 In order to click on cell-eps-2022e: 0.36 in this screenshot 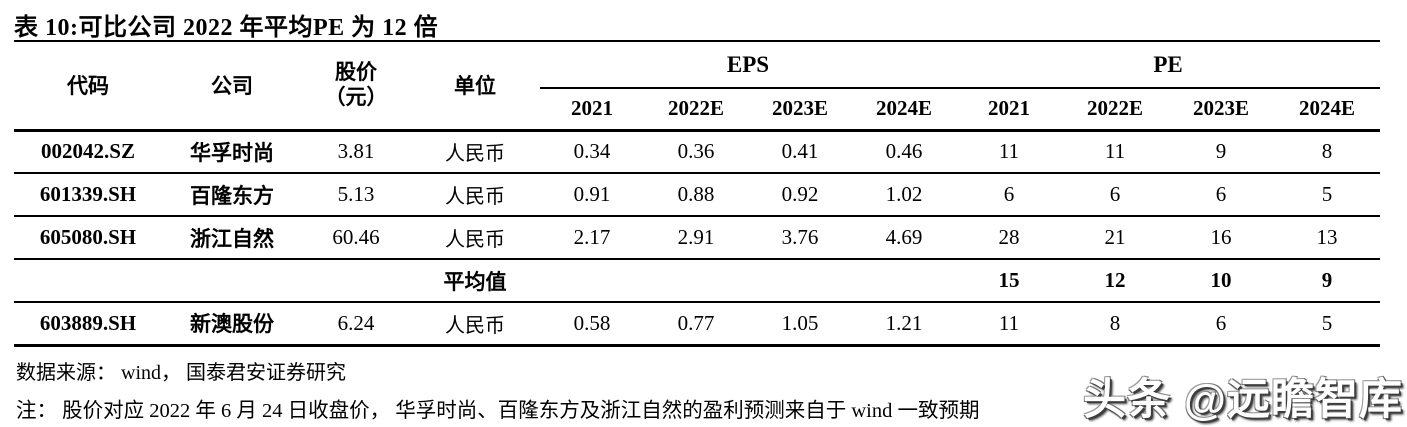, I will do `click(696, 151)`.